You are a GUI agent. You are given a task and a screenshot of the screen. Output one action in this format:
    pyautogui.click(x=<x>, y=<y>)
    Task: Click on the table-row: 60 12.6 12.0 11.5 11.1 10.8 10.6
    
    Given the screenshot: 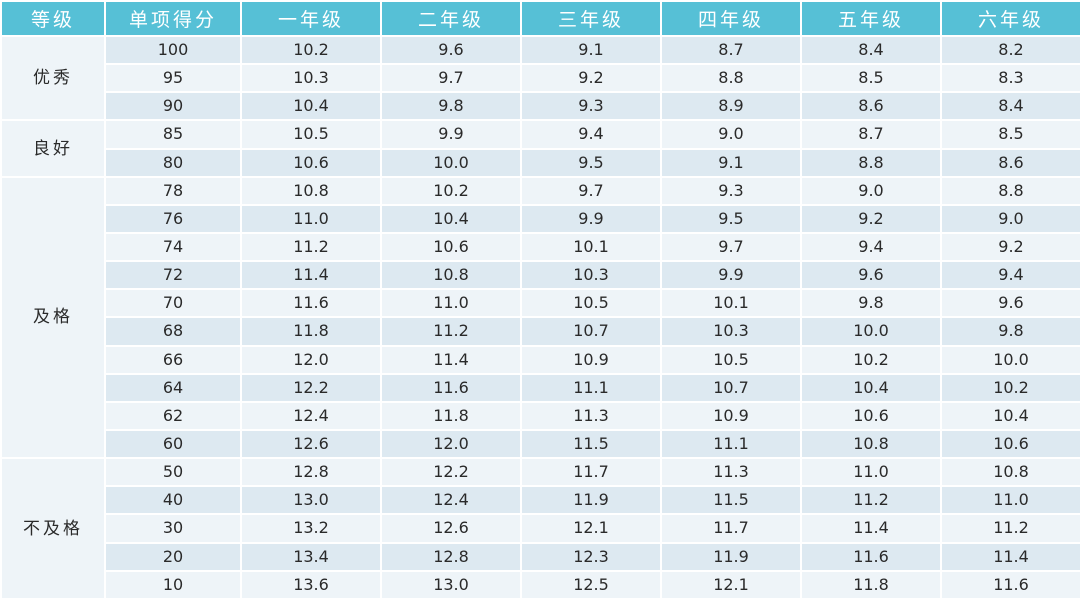 What is the action you would take?
    pyautogui.click(x=541, y=444)
    